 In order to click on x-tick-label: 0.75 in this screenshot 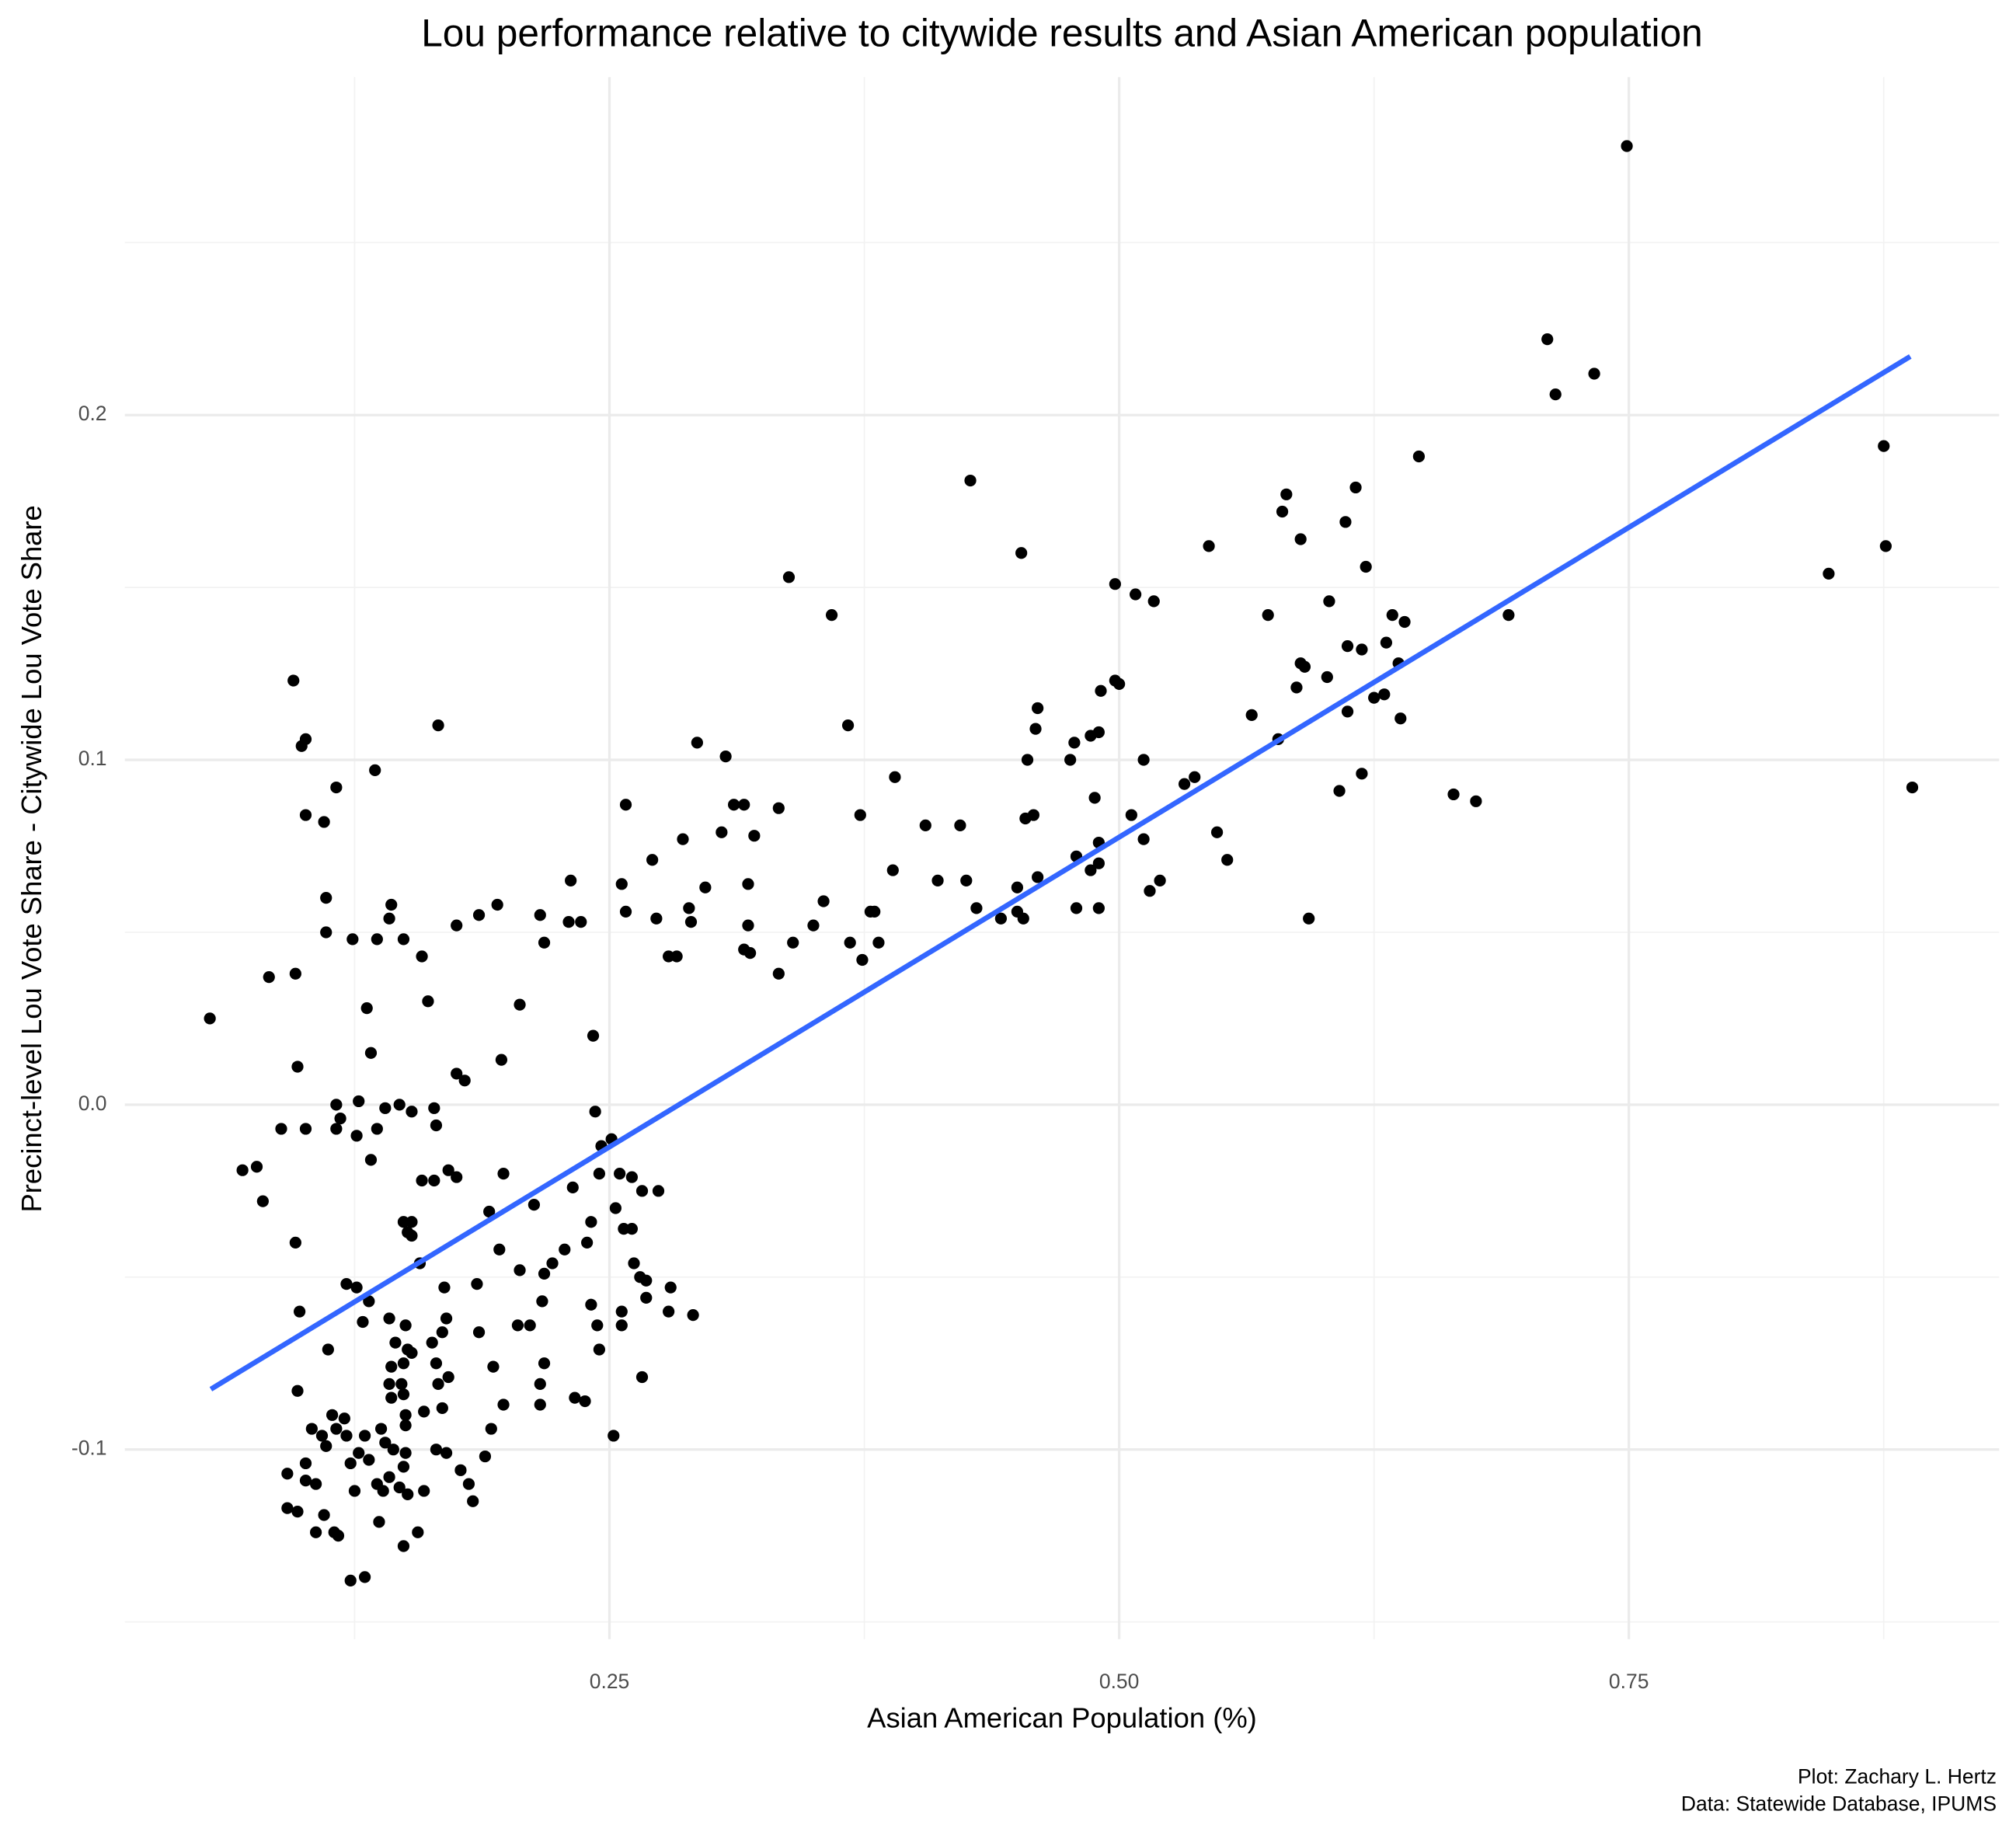, I will do `click(1629, 1681)`.